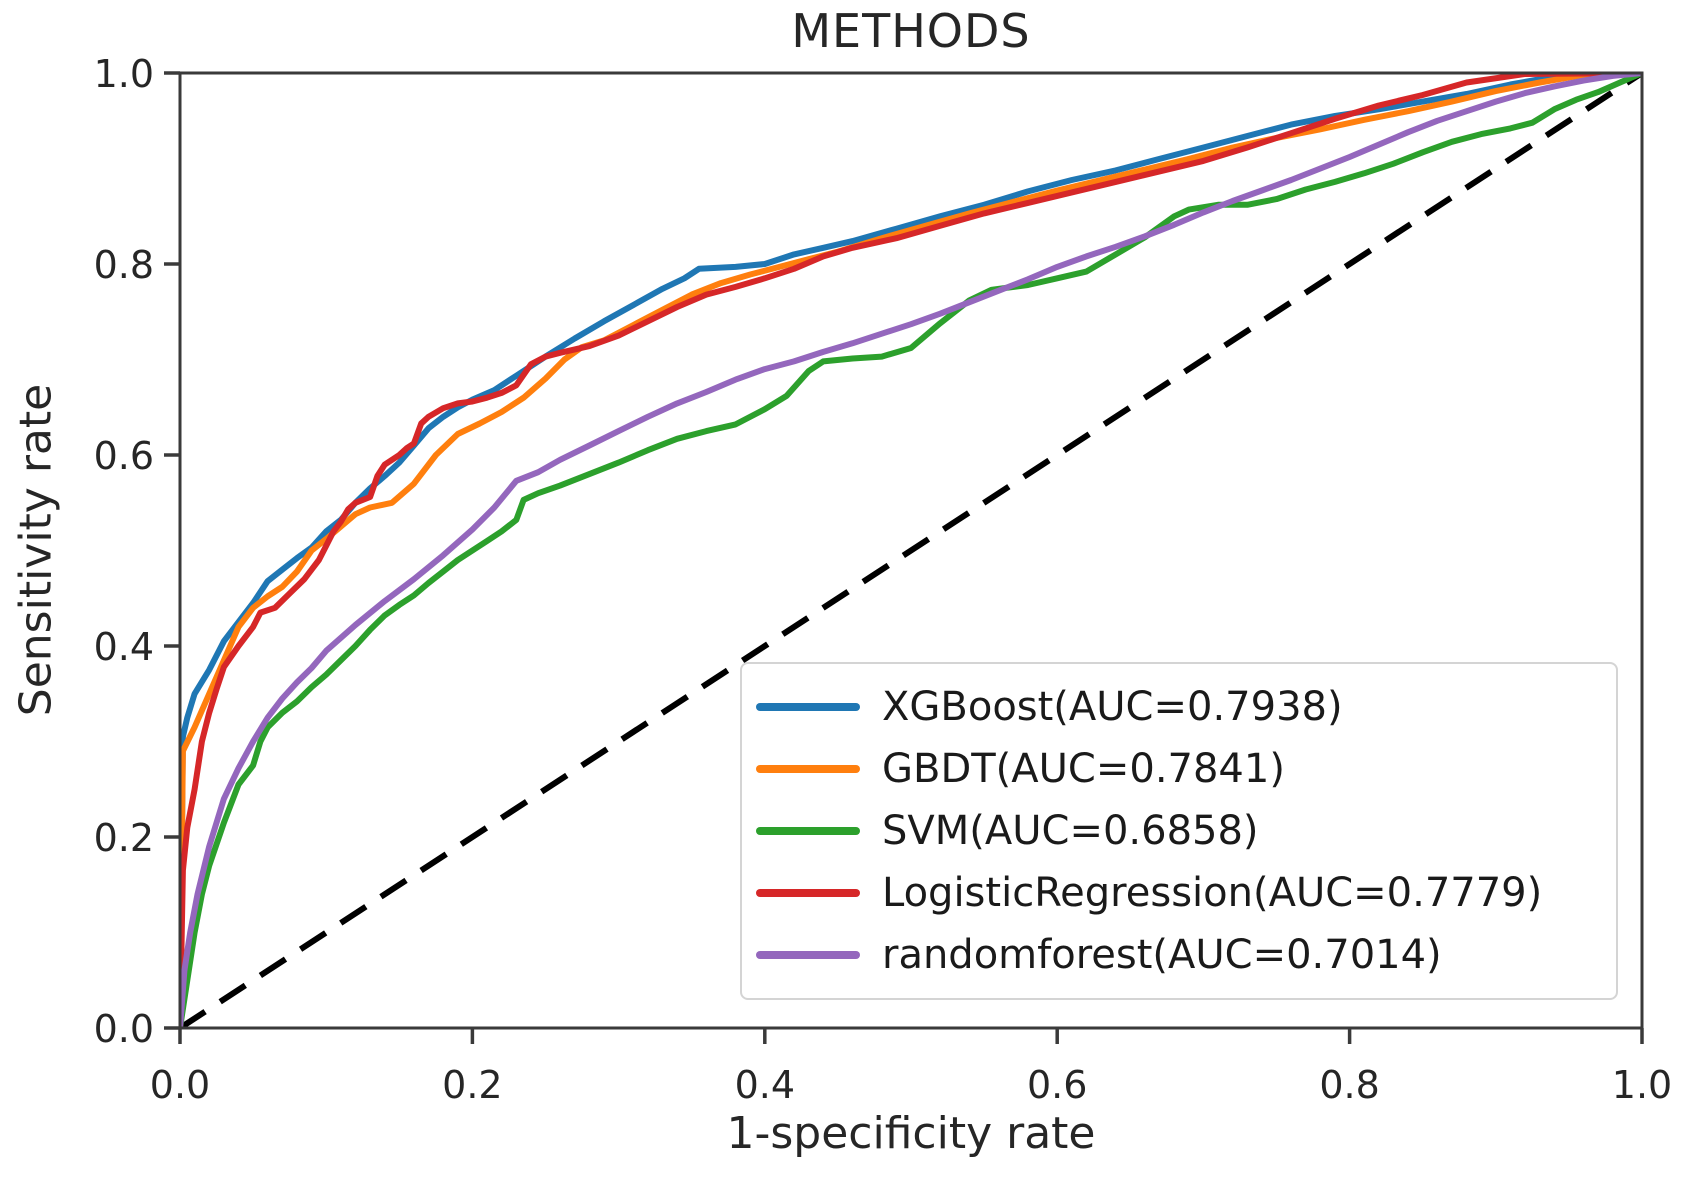  Describe the element at coordinates (1212, 893) in the screenshot. I see `legend-label: LogisticRegression(AUC=0.7779)` at that location.